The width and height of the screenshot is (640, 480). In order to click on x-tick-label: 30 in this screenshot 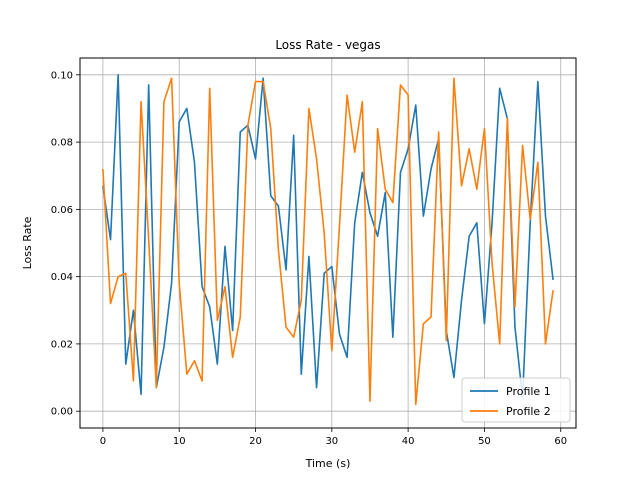, I will do `click(331, 441)`.